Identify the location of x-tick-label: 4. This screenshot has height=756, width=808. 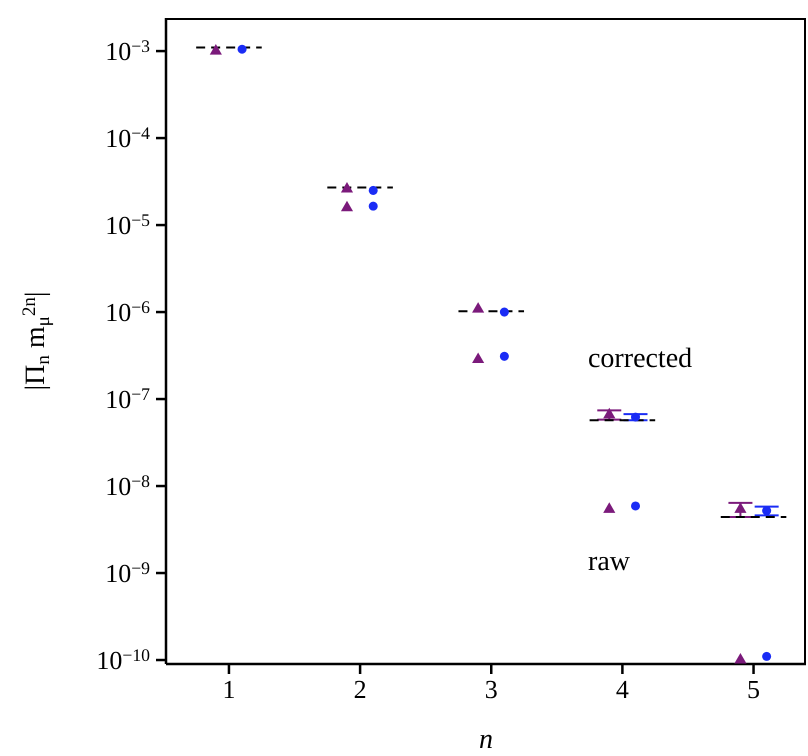
(622, 689).